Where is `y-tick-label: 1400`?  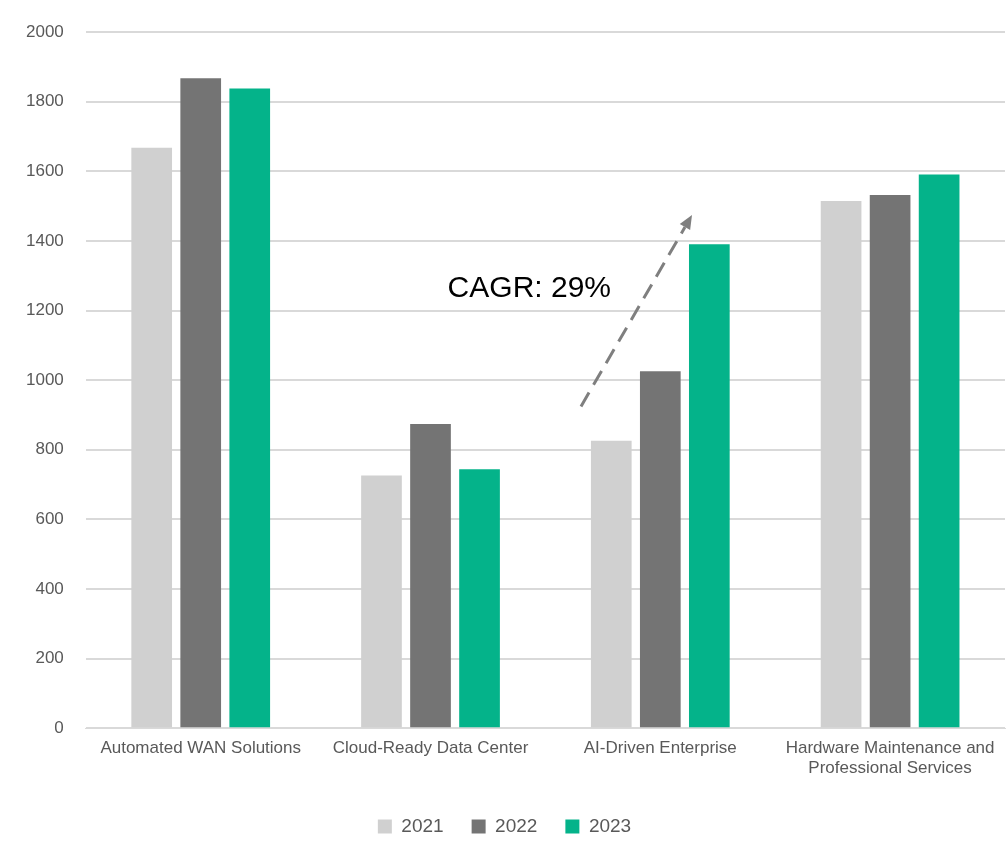 y-tick-label: 1400 is located at coordinates (44, 240).